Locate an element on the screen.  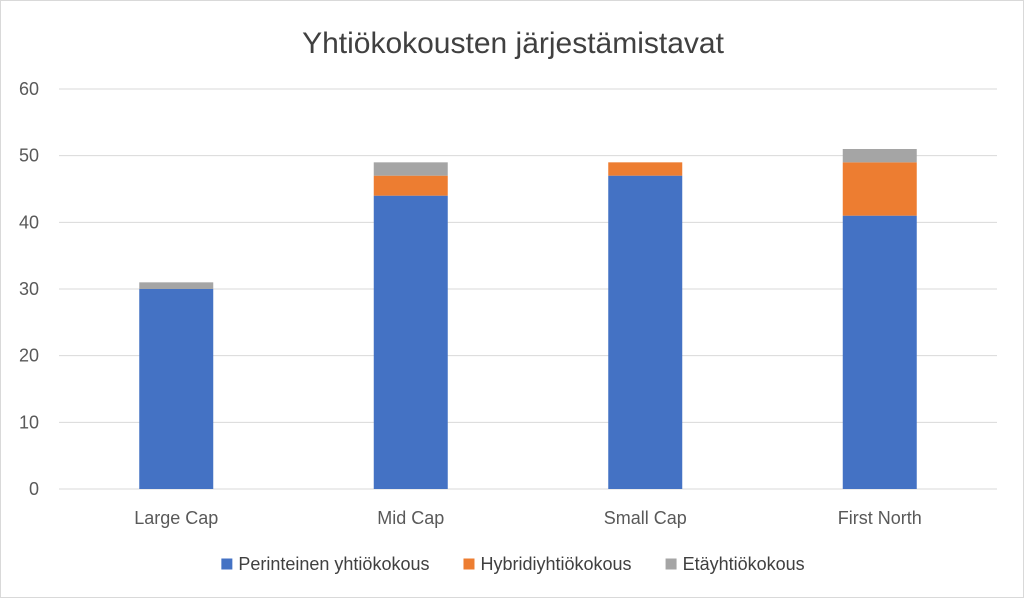
legend-item: Perinteinen yhtiökokous is located at coordinates (325, 564).